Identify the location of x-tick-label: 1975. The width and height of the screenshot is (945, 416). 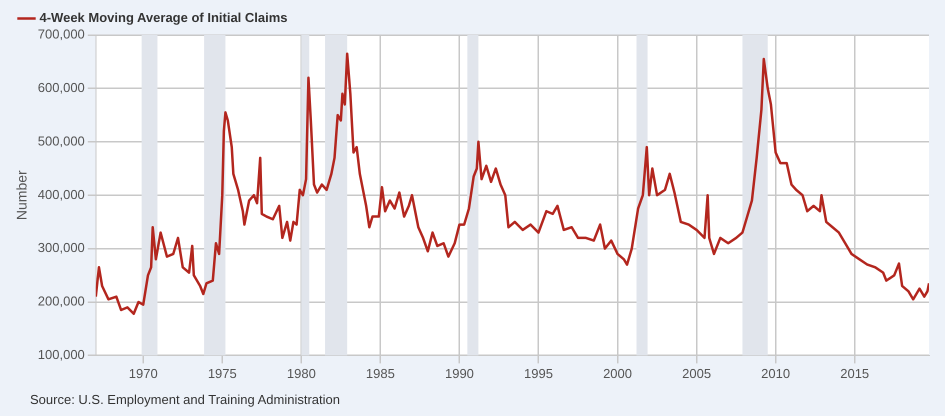
(222, 373).